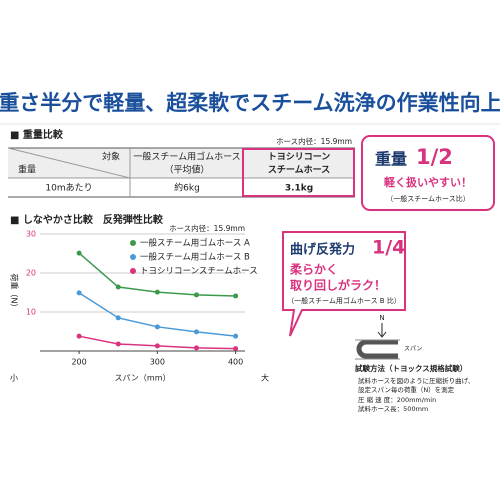 The height and width of the screenshot is (504, 500). I want to click on x-low-label: 小, so click(14, 378).